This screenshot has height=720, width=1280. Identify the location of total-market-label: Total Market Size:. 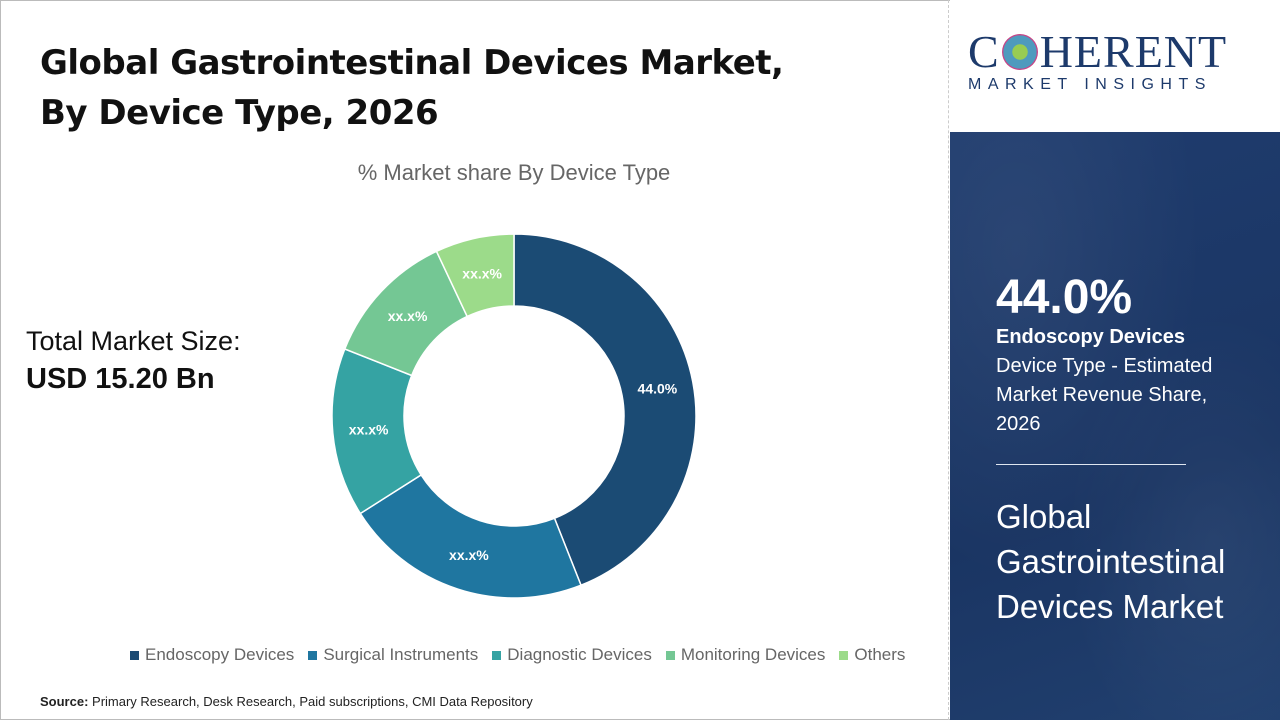
(133, 341).